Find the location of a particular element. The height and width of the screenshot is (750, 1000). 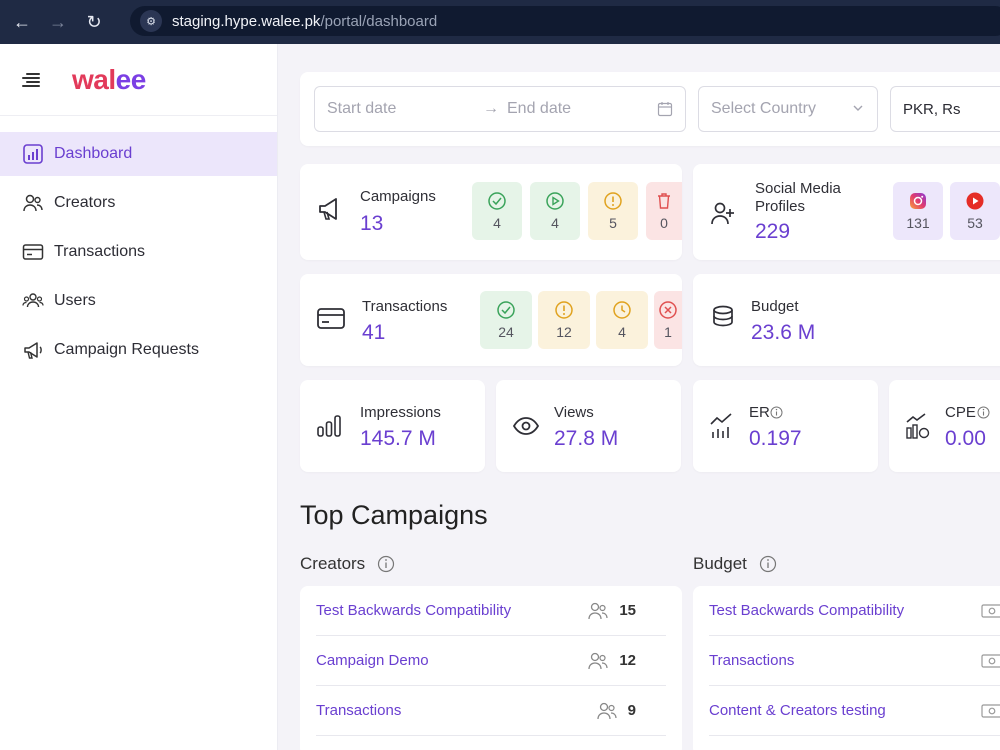

views-value: 27.8 M is located at coordinates (586, 438).